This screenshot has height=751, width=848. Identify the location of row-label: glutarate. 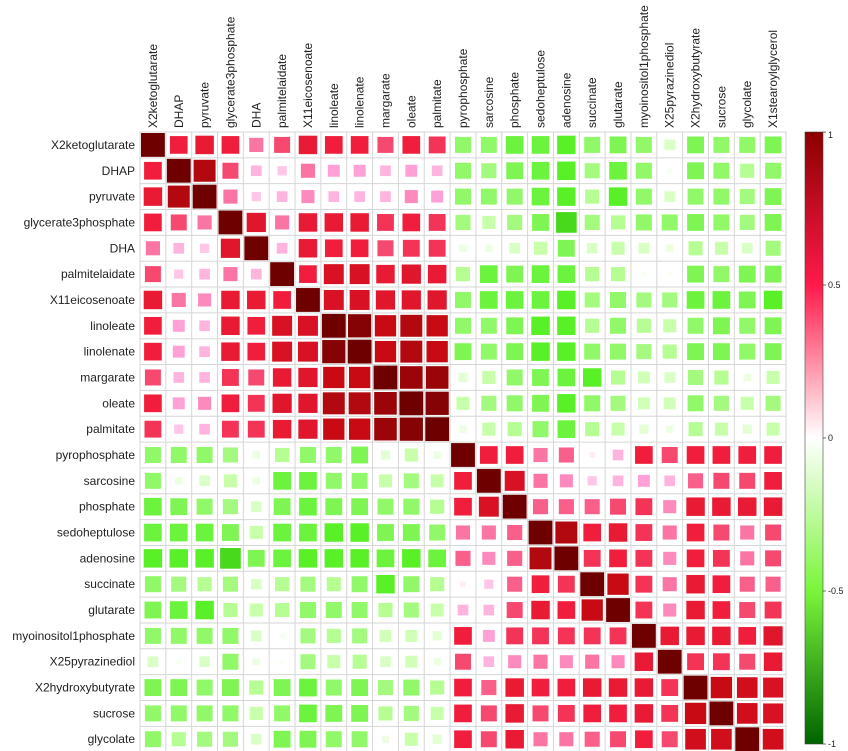
(111, 610).